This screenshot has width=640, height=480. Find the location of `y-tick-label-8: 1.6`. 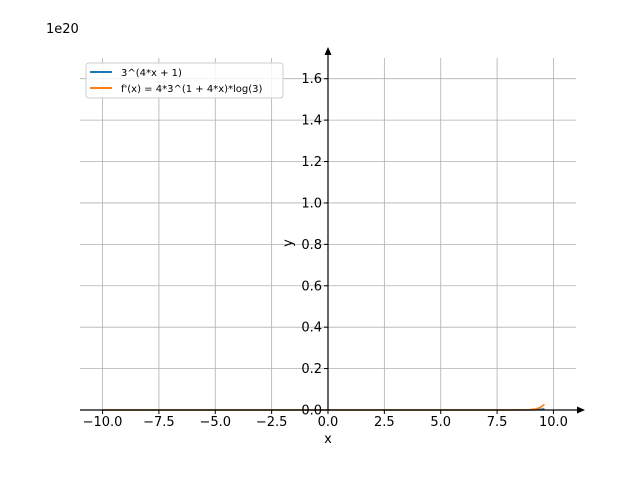

y-tick-label-8: 1.6 is located at coordinates (311, 79).